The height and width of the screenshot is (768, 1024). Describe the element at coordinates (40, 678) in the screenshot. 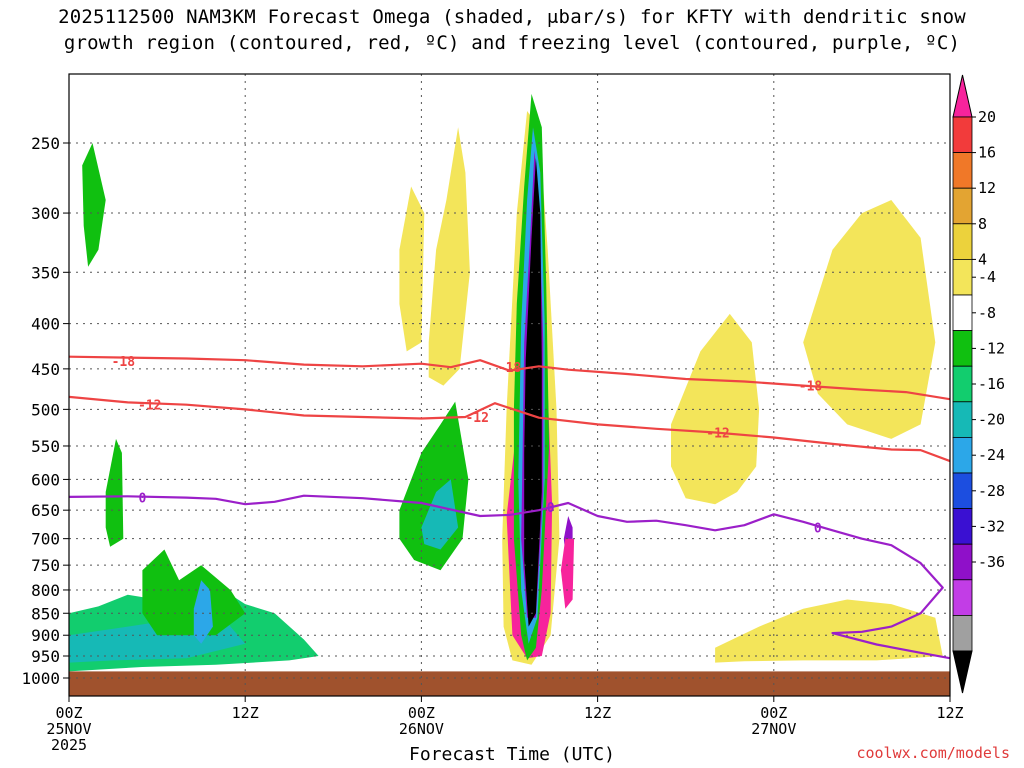

I see `ytick-label-1000: 1000` at that location.